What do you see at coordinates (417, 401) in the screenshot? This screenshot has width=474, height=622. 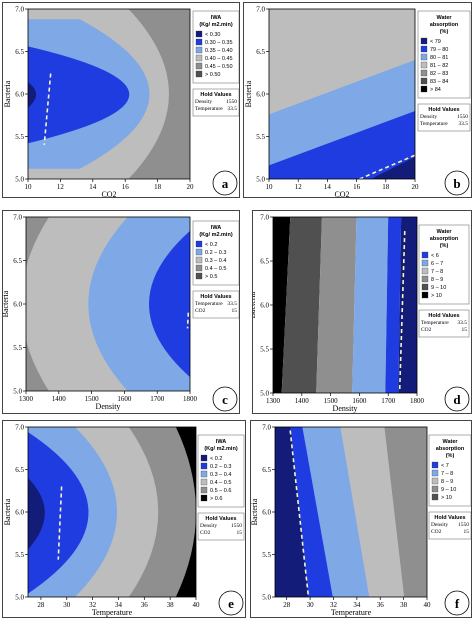 I see `x-tick-label-d-5: 1800` at bounding box center [417, 401].